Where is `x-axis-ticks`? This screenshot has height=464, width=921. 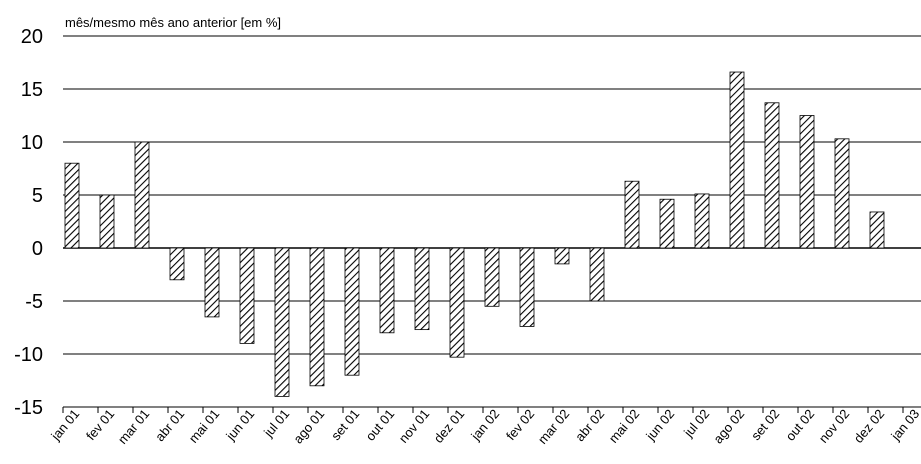 x-axis-ticks is located at coordinates (483, 410).